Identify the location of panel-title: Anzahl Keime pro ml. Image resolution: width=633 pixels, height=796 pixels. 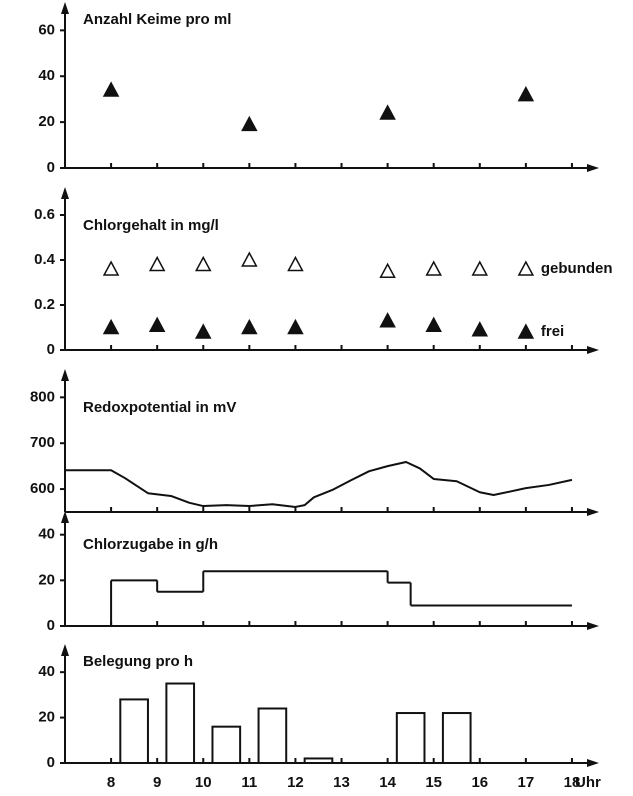
(157, 19).